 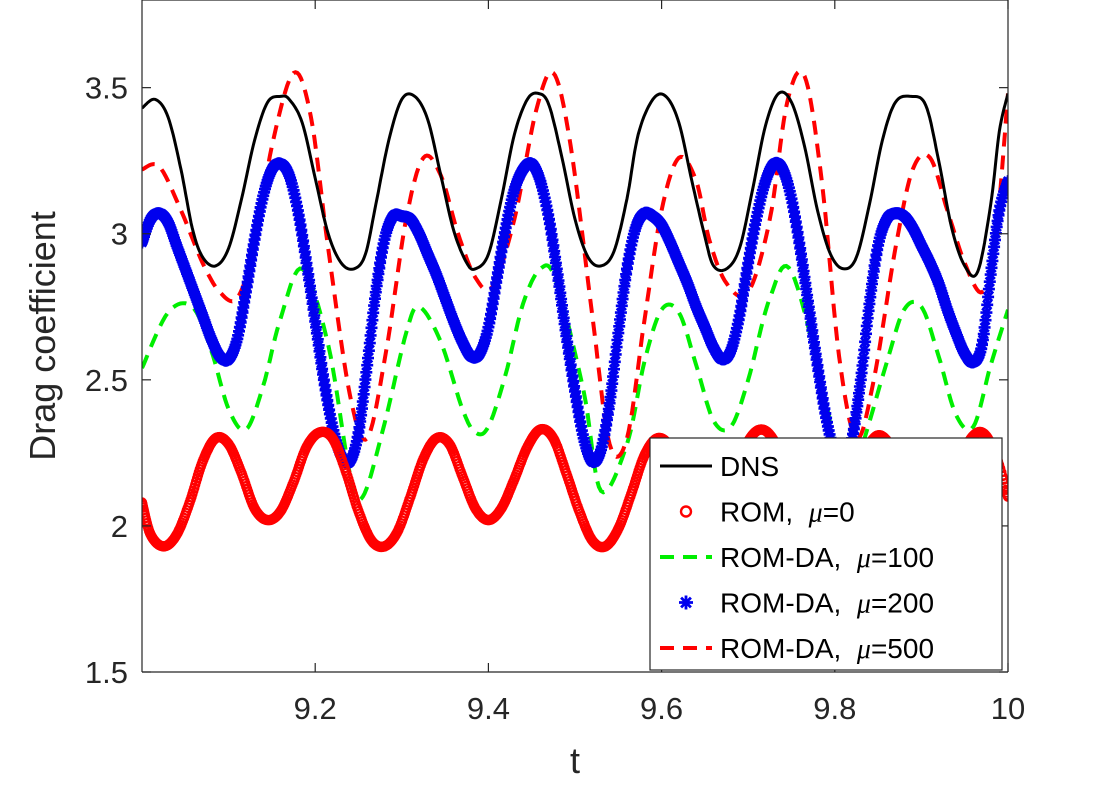 I want to click on x-tick-label: 10, so click(x=1008, y=708).